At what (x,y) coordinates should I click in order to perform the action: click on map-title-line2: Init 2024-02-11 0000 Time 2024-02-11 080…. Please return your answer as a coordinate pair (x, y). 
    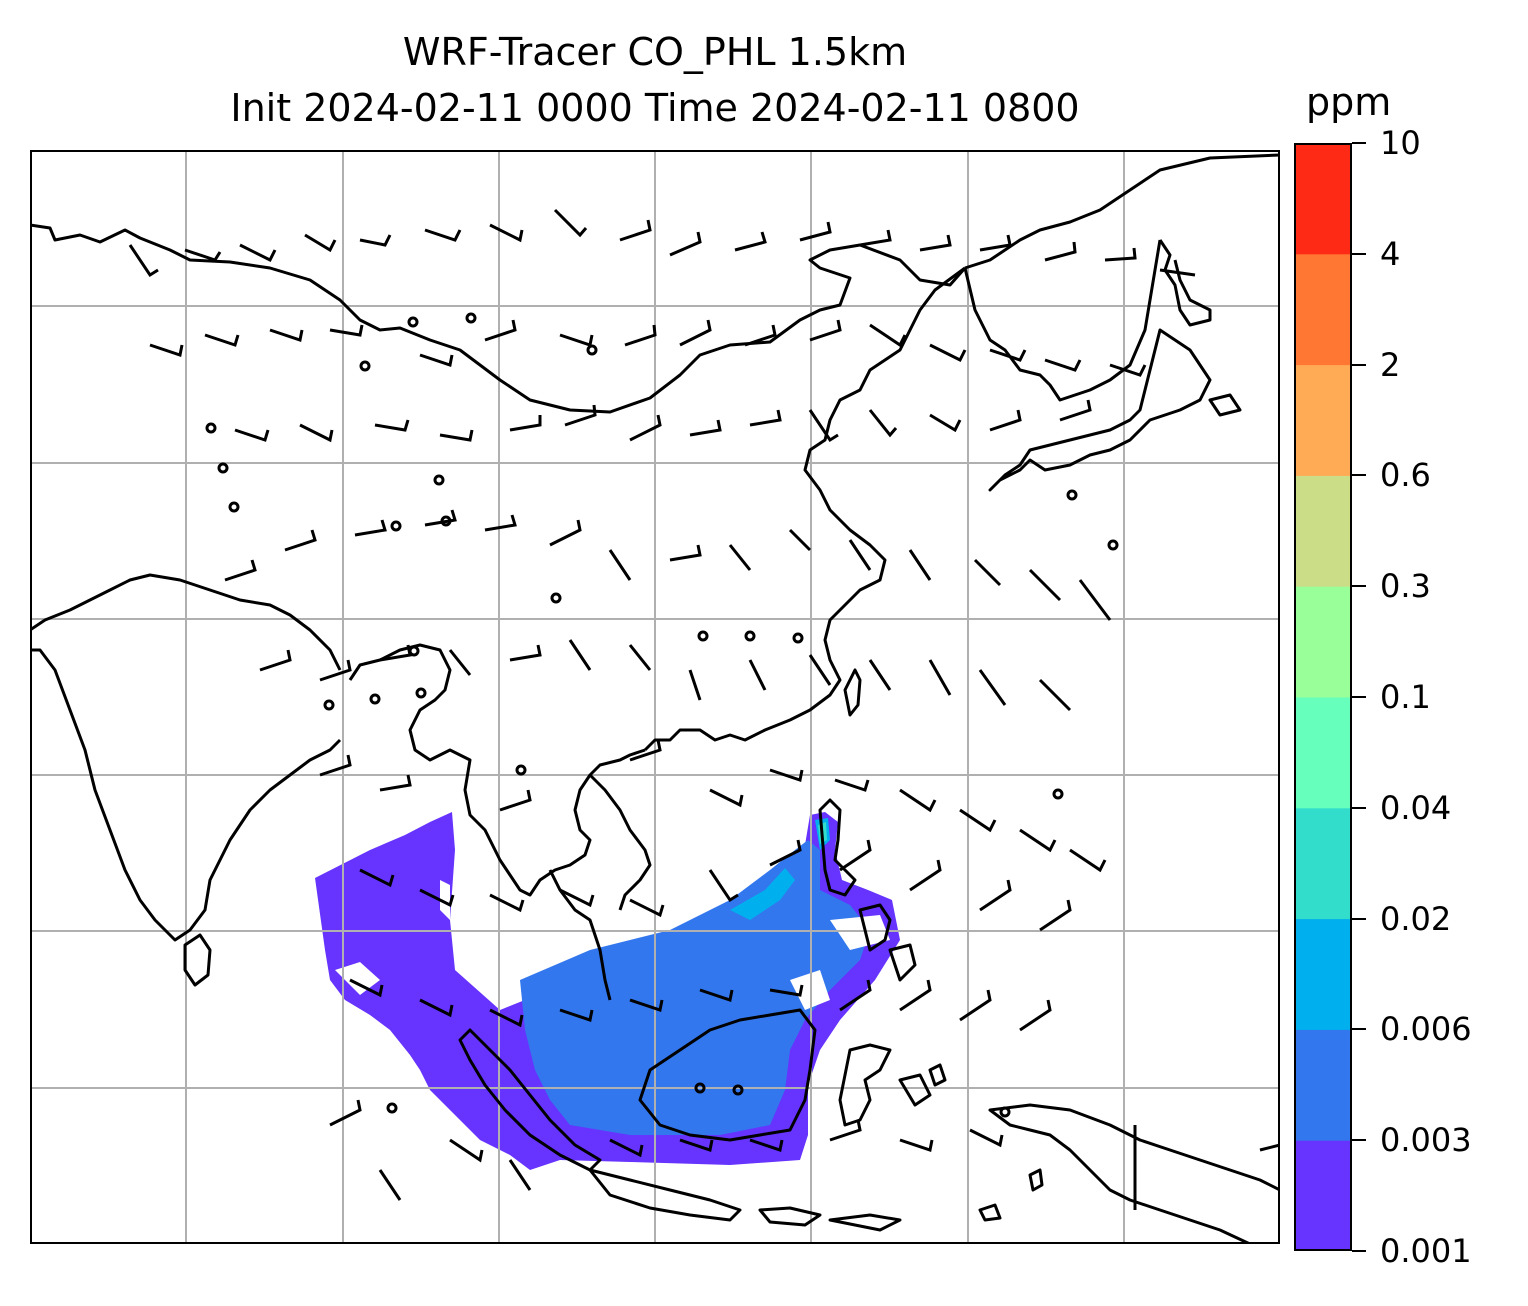
    Looking at the image, I should click on (655, 108).